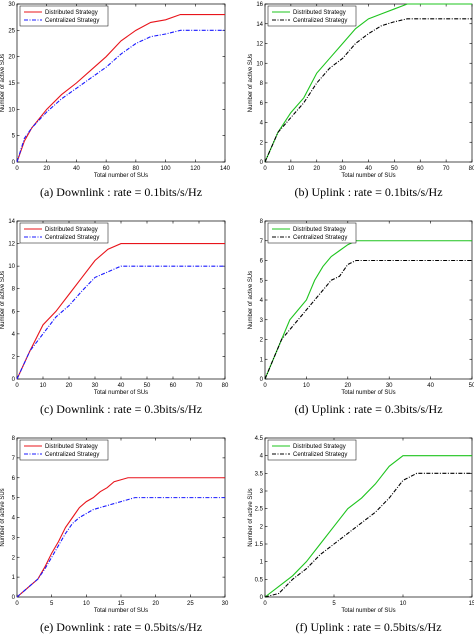  What do you see at coordinates (121, 627) in the screenshot?
I see `subfigure-caption: (e) Downlink : rate = 0.5bits/s/Hz` at bounding box center [121, 627].